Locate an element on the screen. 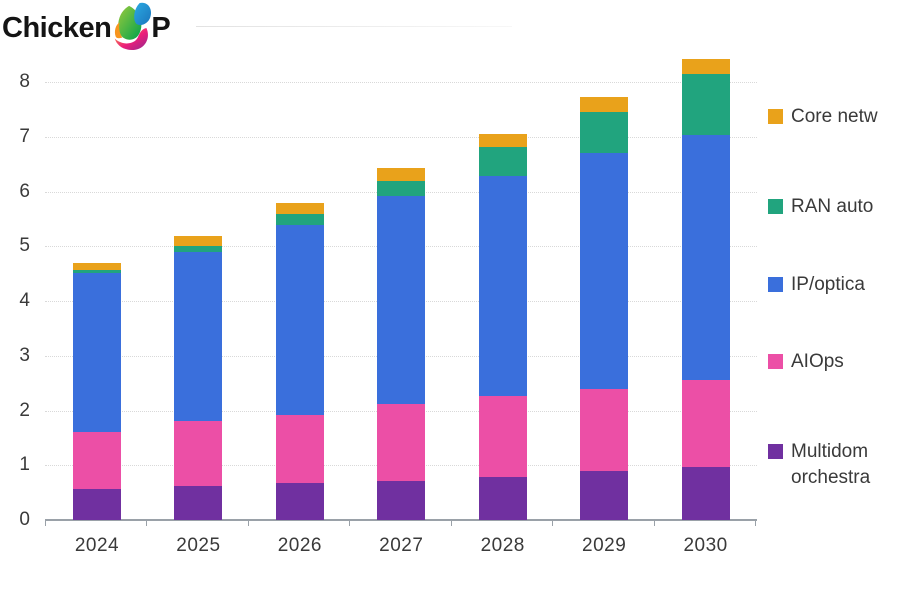  bar-segment-aiops-2027 is located at coordinates (401, 442).